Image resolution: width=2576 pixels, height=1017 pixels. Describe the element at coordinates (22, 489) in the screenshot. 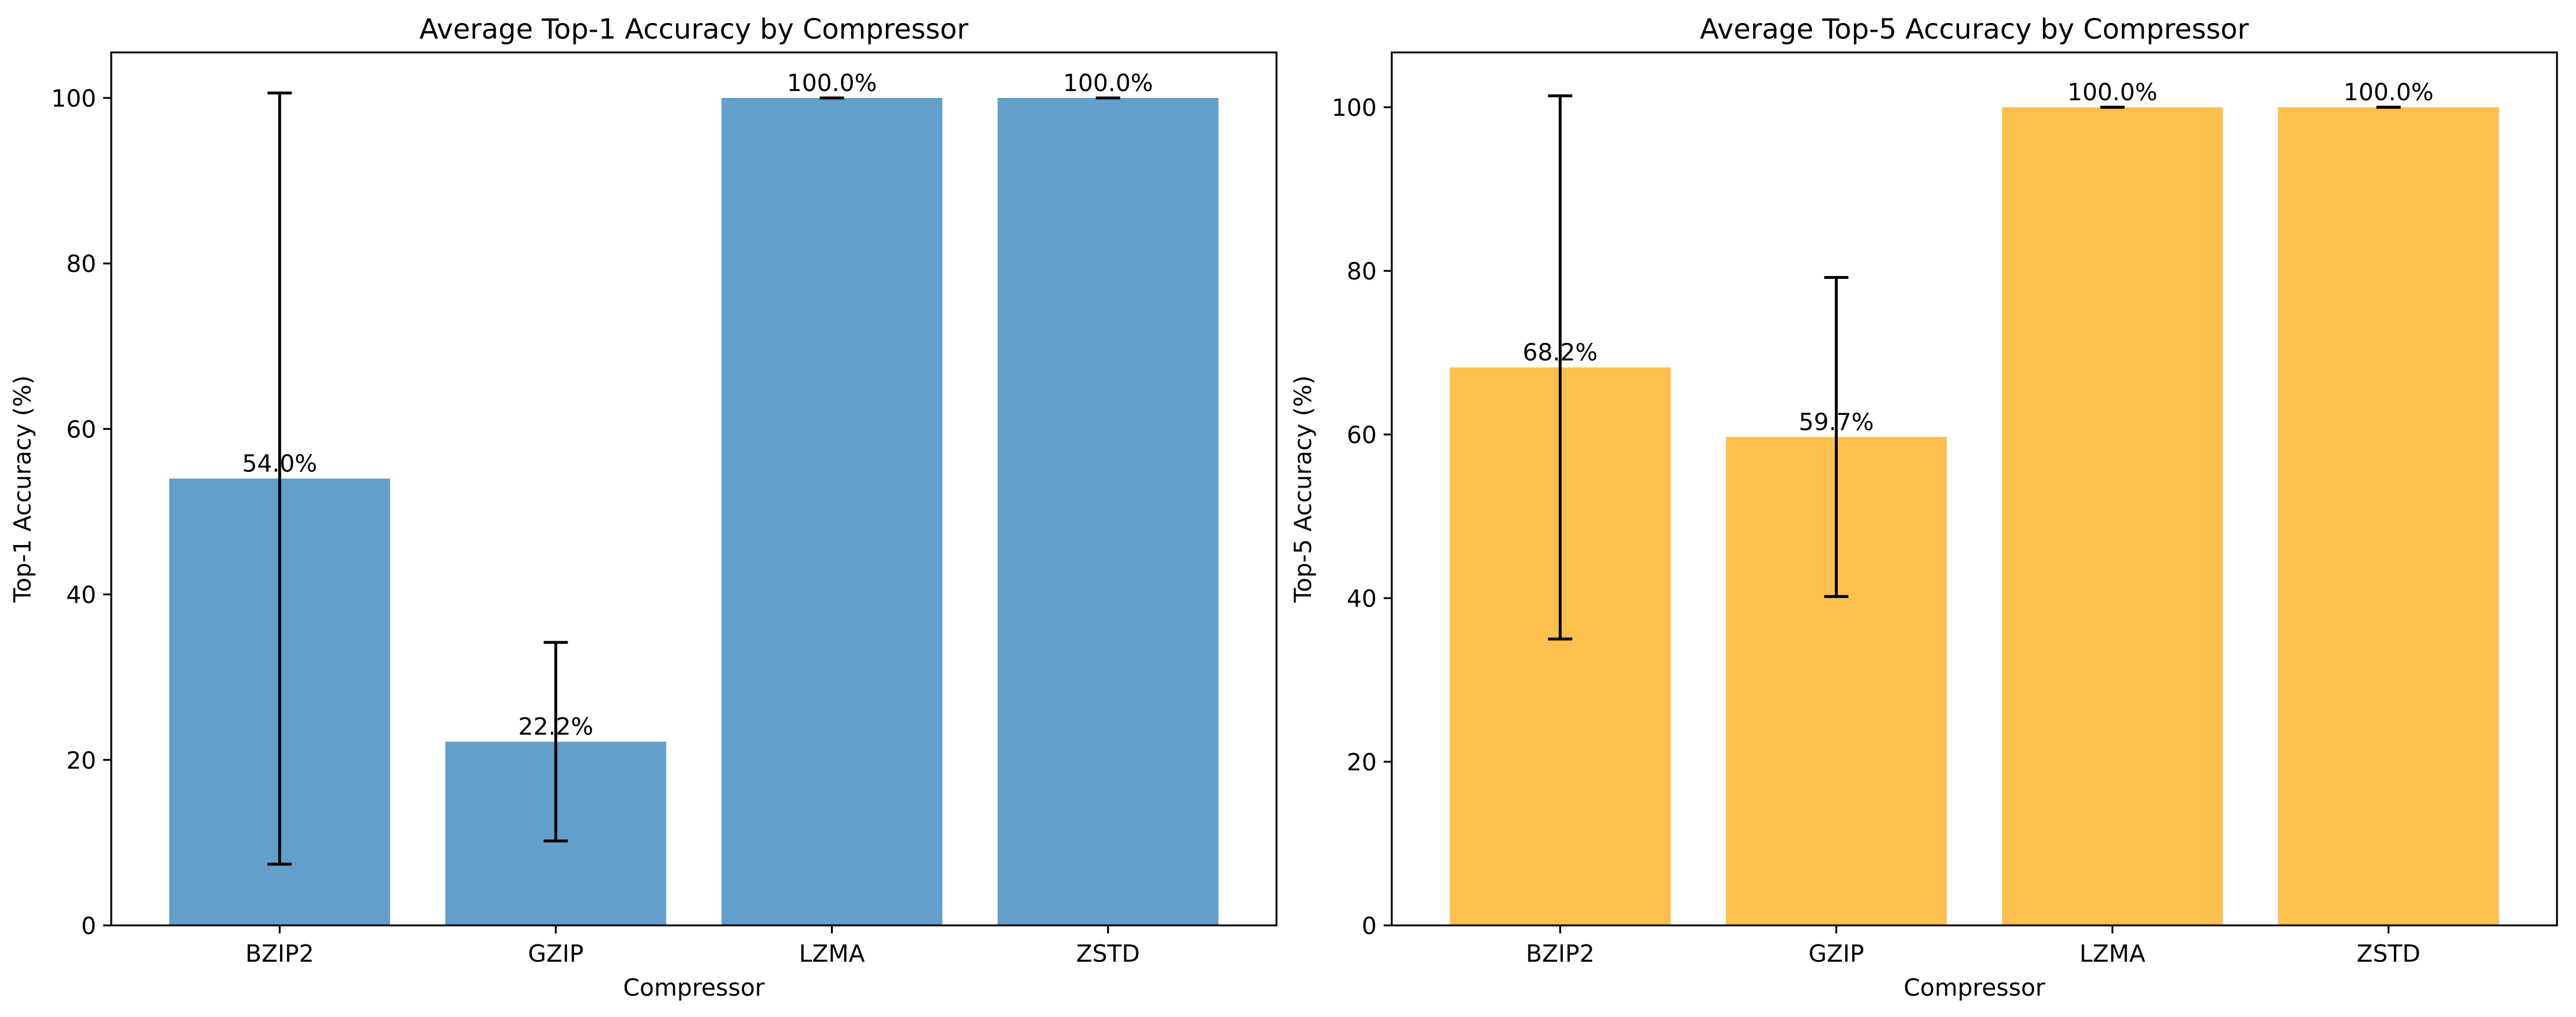

I see `y-axis-label: Top-1 Accuracy (%)` at that location.